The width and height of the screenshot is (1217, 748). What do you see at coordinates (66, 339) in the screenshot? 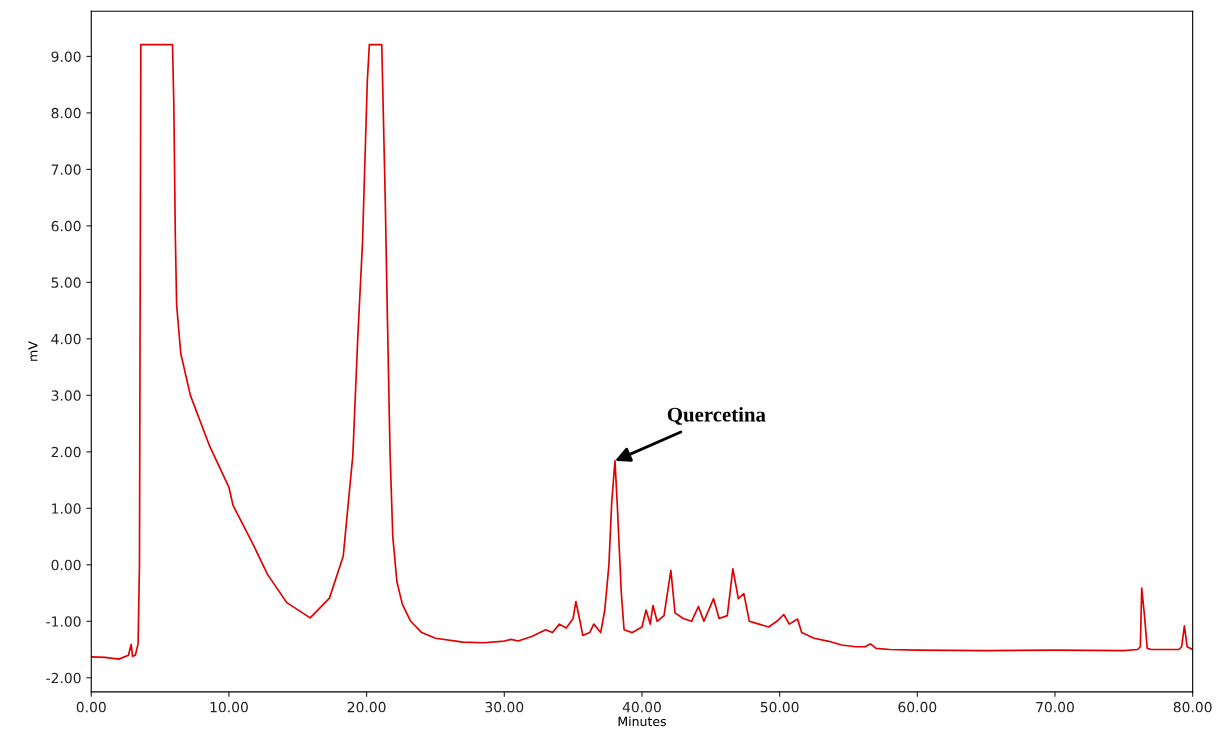
I see `y-tick-label: 4.00` at bounding box center [66, 339].